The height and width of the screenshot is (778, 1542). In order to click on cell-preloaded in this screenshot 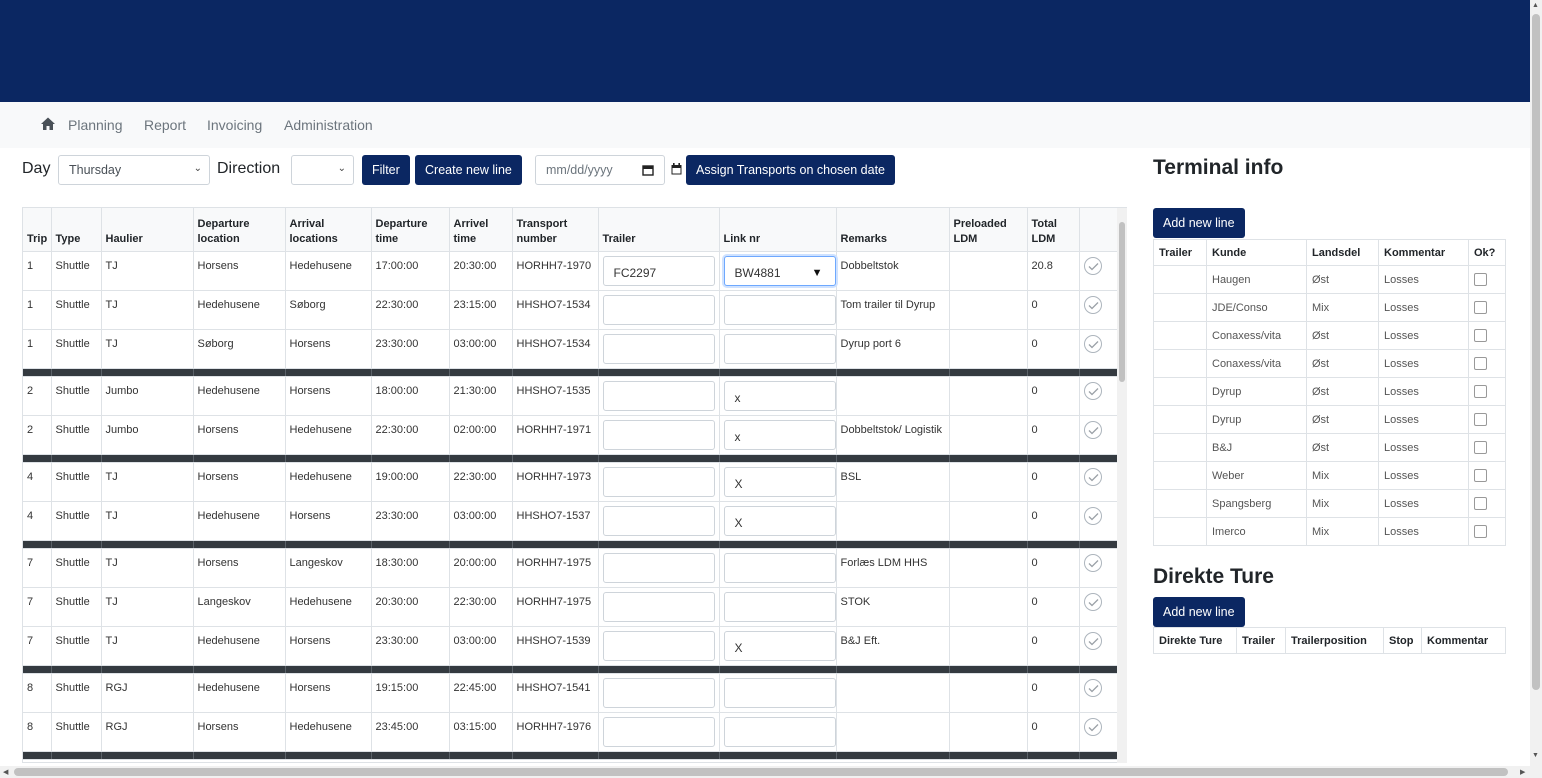, I will do `click(988, 521)`.